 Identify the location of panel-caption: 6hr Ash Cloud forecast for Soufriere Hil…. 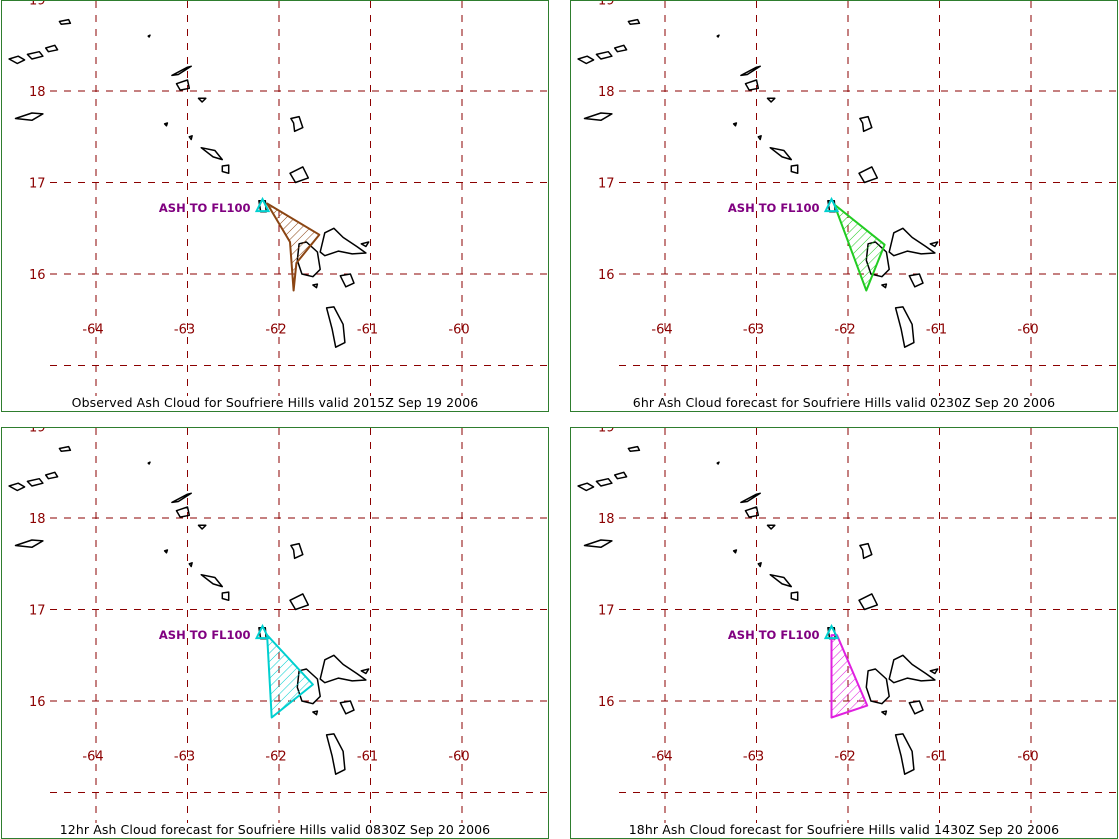
(844, 402).